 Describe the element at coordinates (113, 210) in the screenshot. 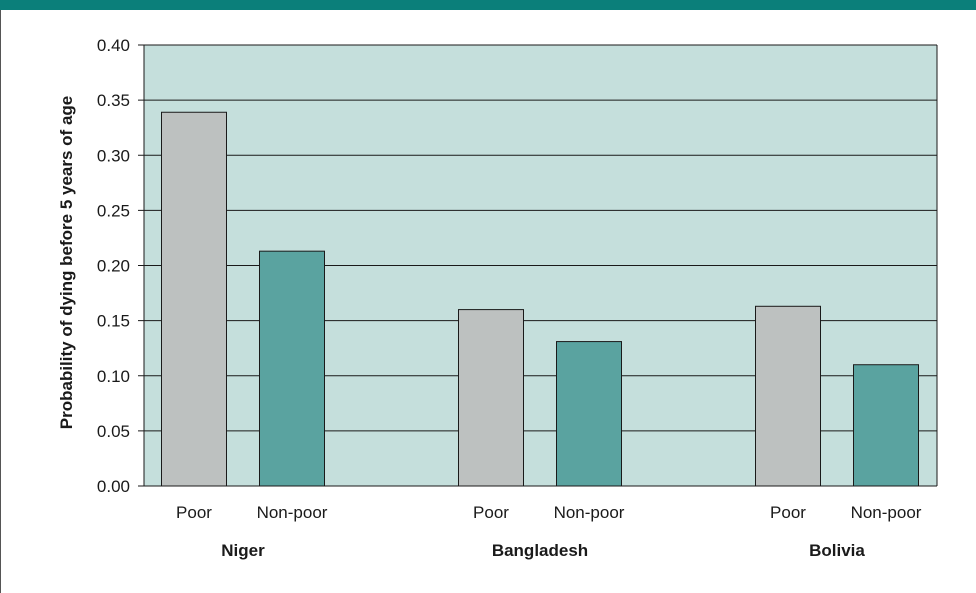

I see `y-tick-label: 0.25` at that location.